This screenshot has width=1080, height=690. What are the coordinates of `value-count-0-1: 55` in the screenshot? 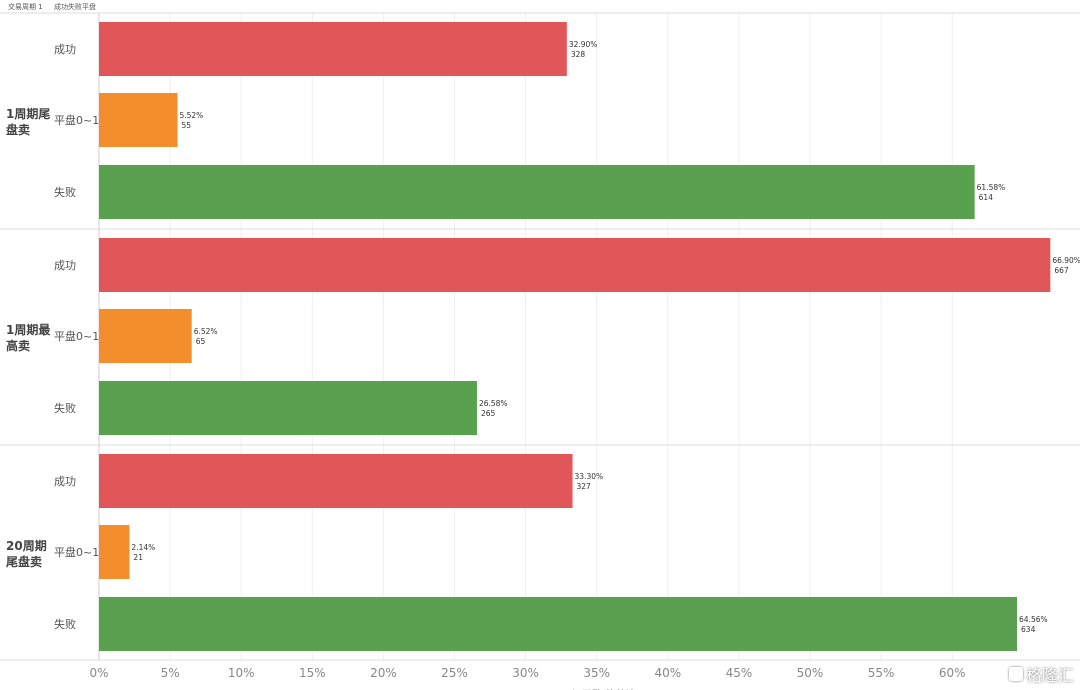 It's located at (186, 125).